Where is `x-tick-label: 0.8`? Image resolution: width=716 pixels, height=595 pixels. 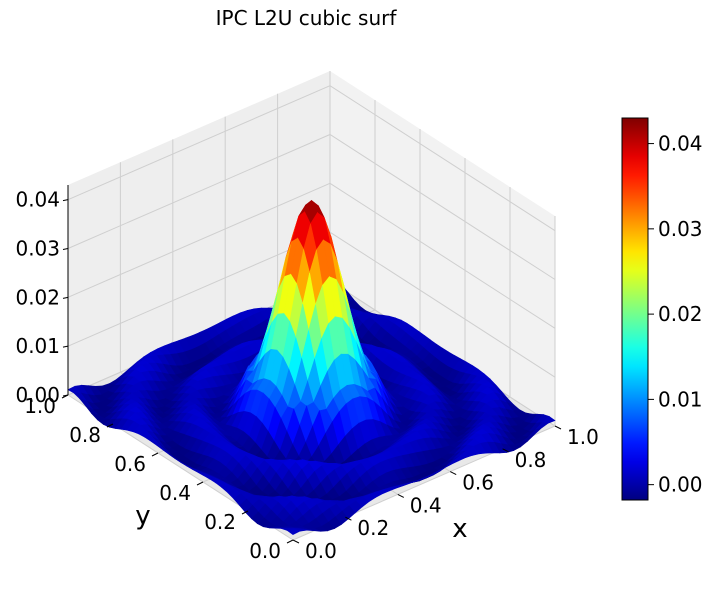
x-tick-label: 0.8 is located at coordinates (531, 460).